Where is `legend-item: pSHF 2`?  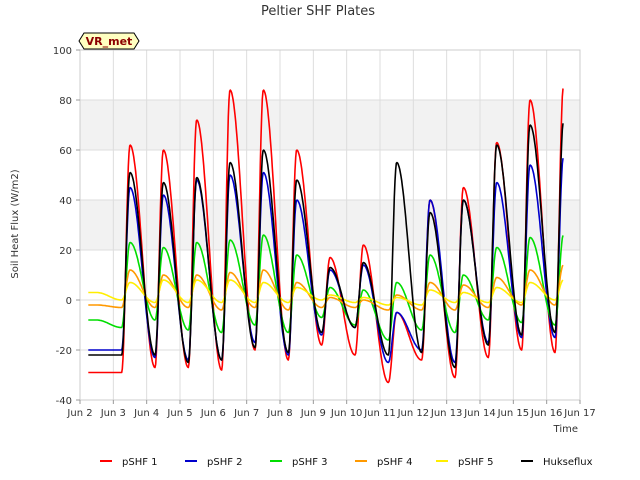
legend-item: pSHF 2 is located at coordinates (214, 462).